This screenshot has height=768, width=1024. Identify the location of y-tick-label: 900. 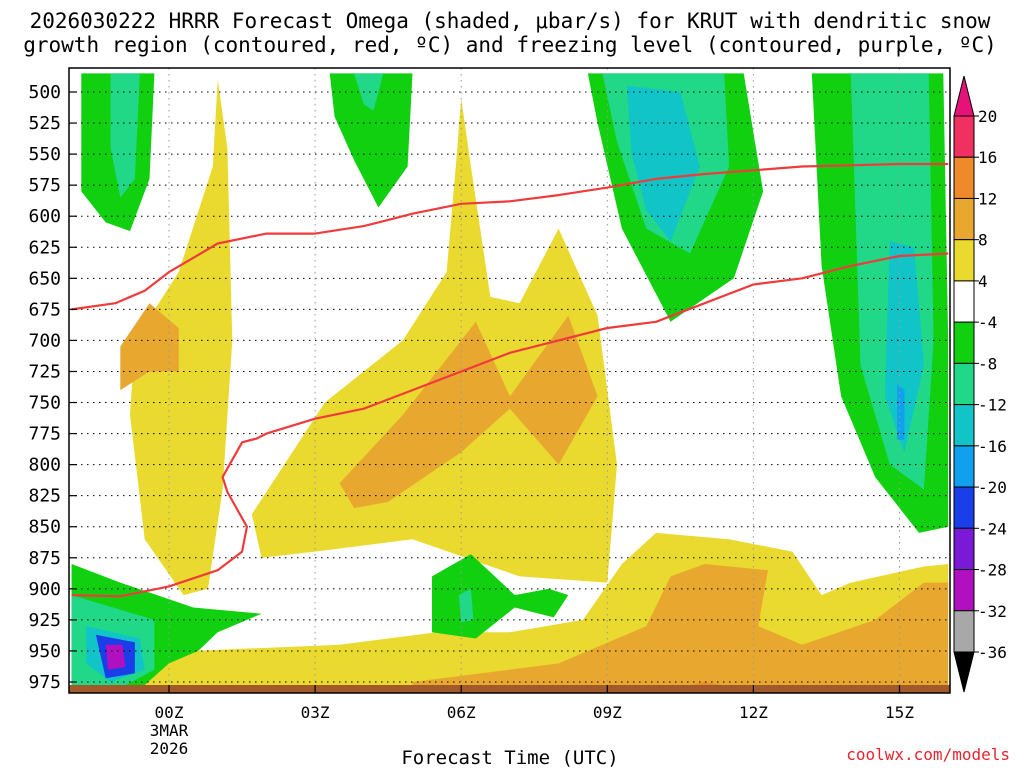
(44, 589).